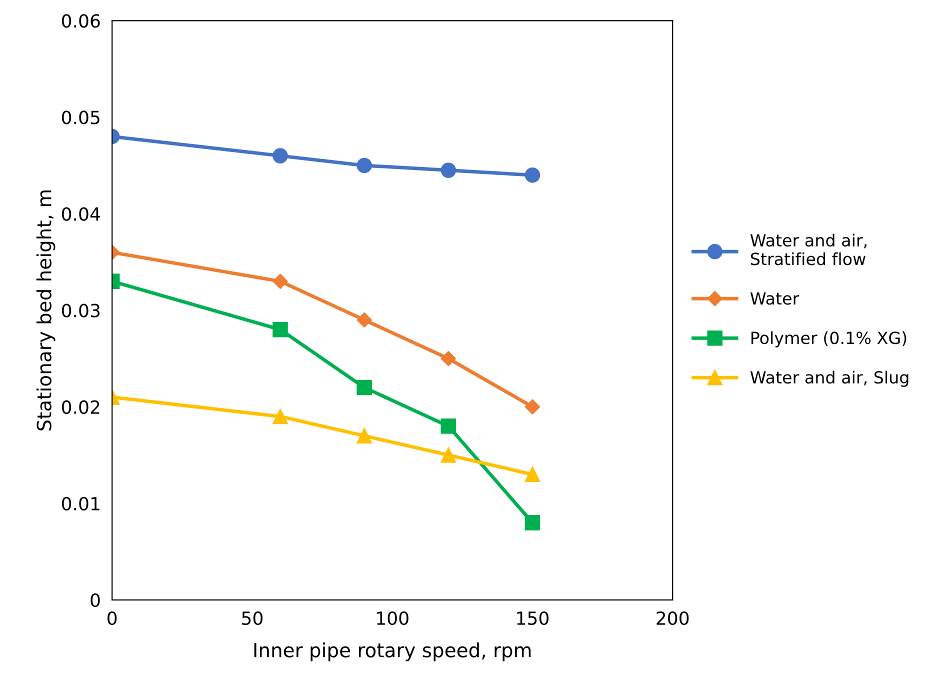 This screenshot has height=688, width=950. I want to click on legend-label: Water and air, Stratified flow, so click(808, 250).